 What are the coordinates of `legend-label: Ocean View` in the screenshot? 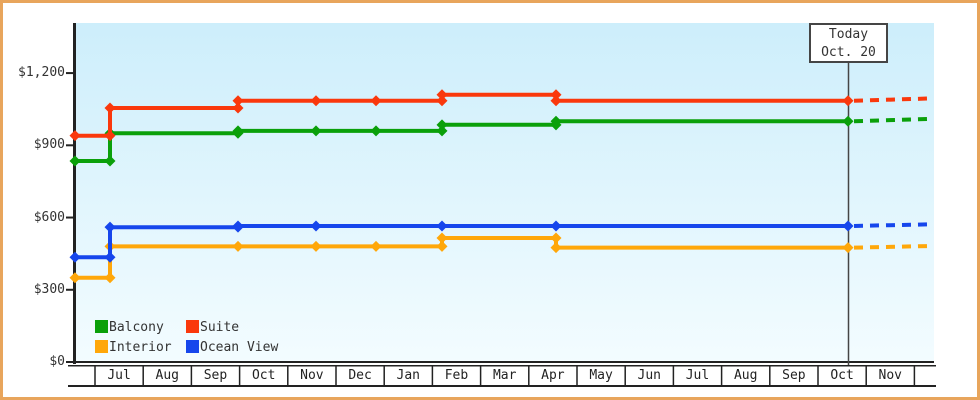 It's located at (239, 347).